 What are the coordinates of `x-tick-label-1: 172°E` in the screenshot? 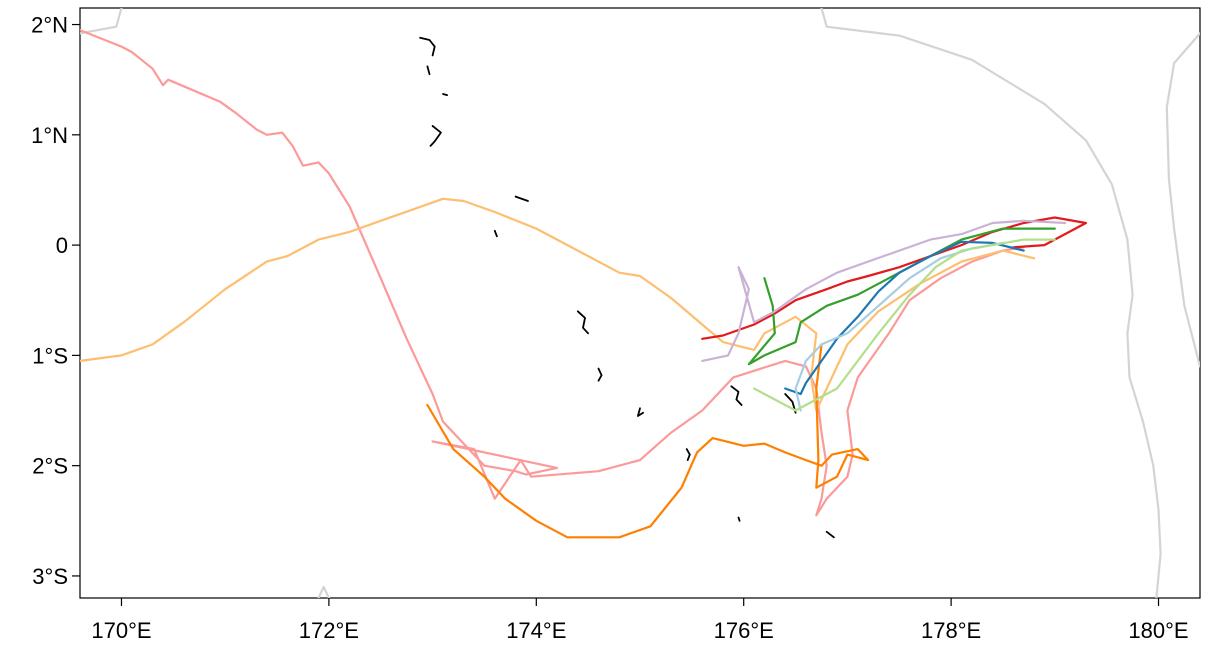 It's located at (329, 630).